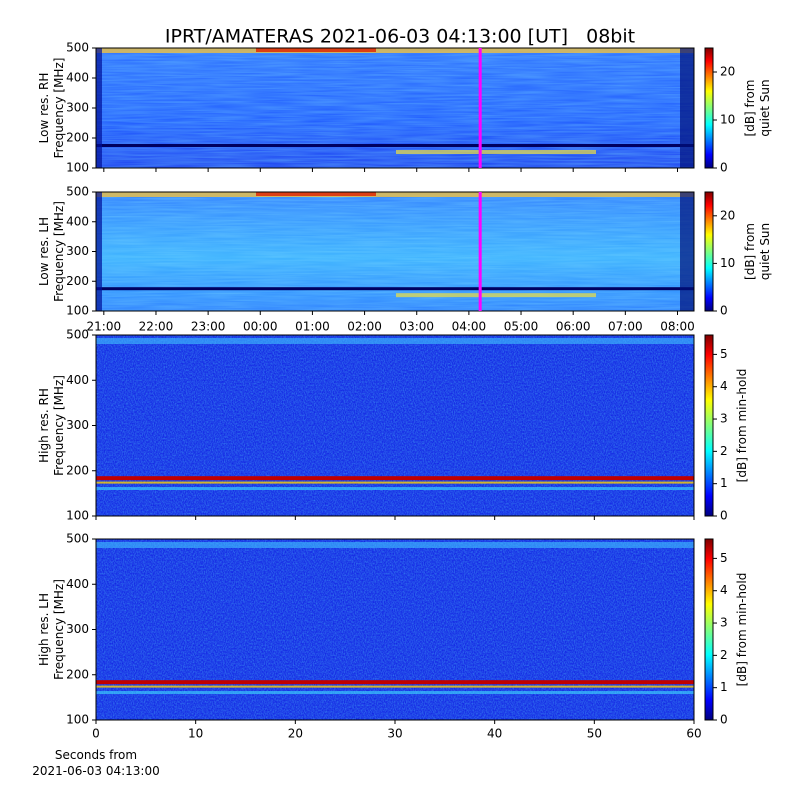  What do you see at coordinates (625, 327) in the screenshot?
I see `x-tick-label: 07:00` at bounding box center [625, 327].